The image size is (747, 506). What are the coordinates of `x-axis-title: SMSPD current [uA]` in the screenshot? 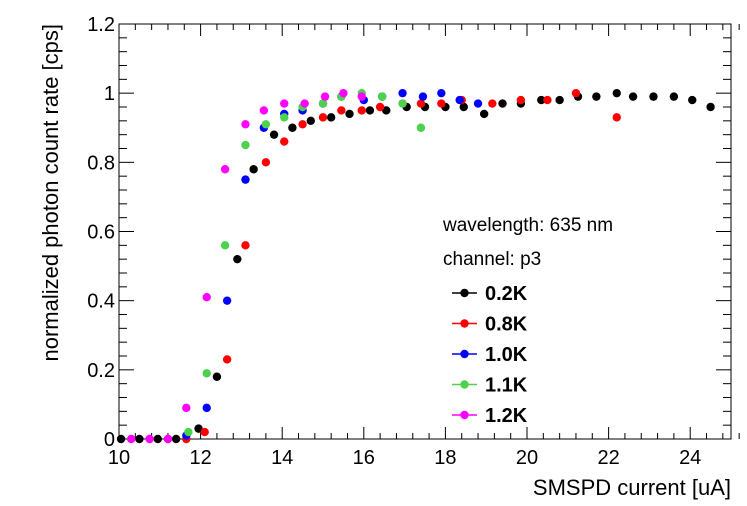 It's located at (632, 487).